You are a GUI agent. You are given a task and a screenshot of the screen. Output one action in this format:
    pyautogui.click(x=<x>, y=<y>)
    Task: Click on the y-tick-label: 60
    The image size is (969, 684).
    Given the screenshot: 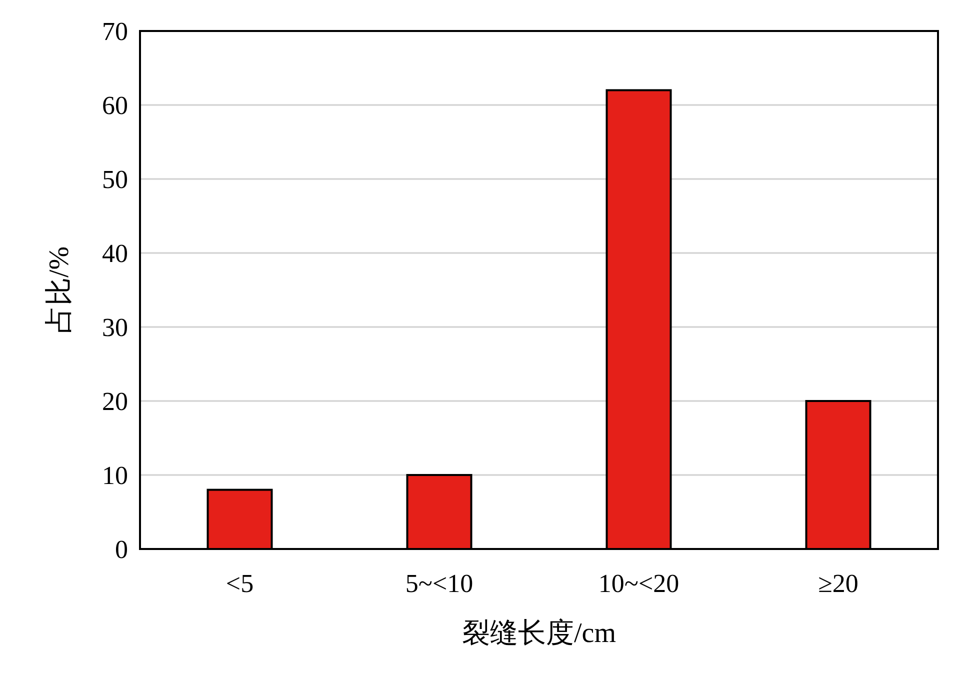 What is the action you would take?
    pyautogui.click(x=115, y=105)
    